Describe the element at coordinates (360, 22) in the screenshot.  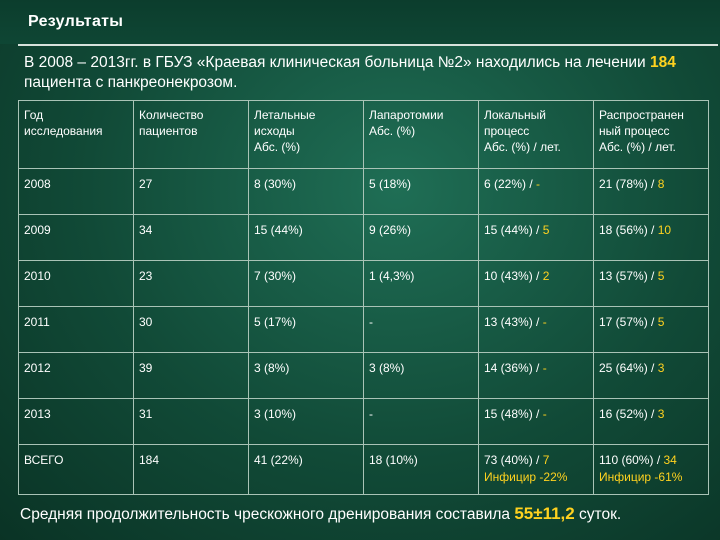
I see `title-bar: Результаты` at that location.